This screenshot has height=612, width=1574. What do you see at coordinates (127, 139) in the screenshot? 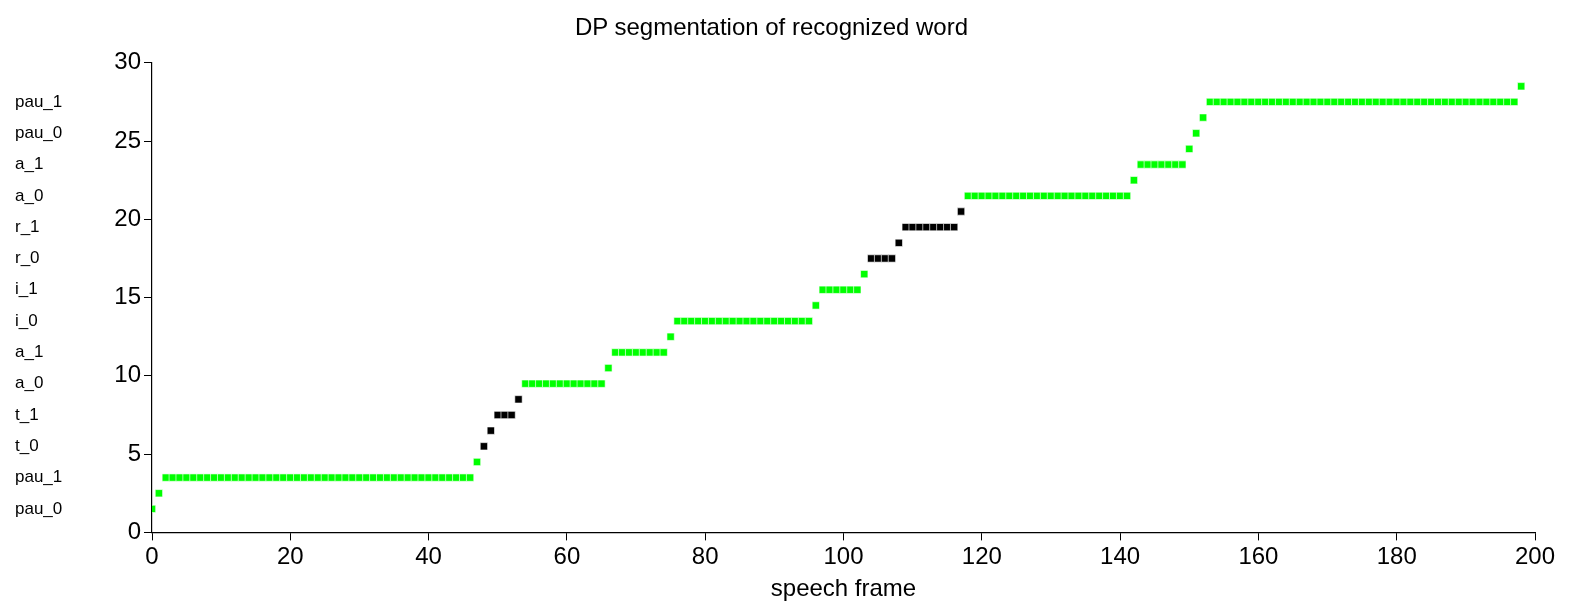
I see `y-tick-label: 25` at bounding box center [127, 139].